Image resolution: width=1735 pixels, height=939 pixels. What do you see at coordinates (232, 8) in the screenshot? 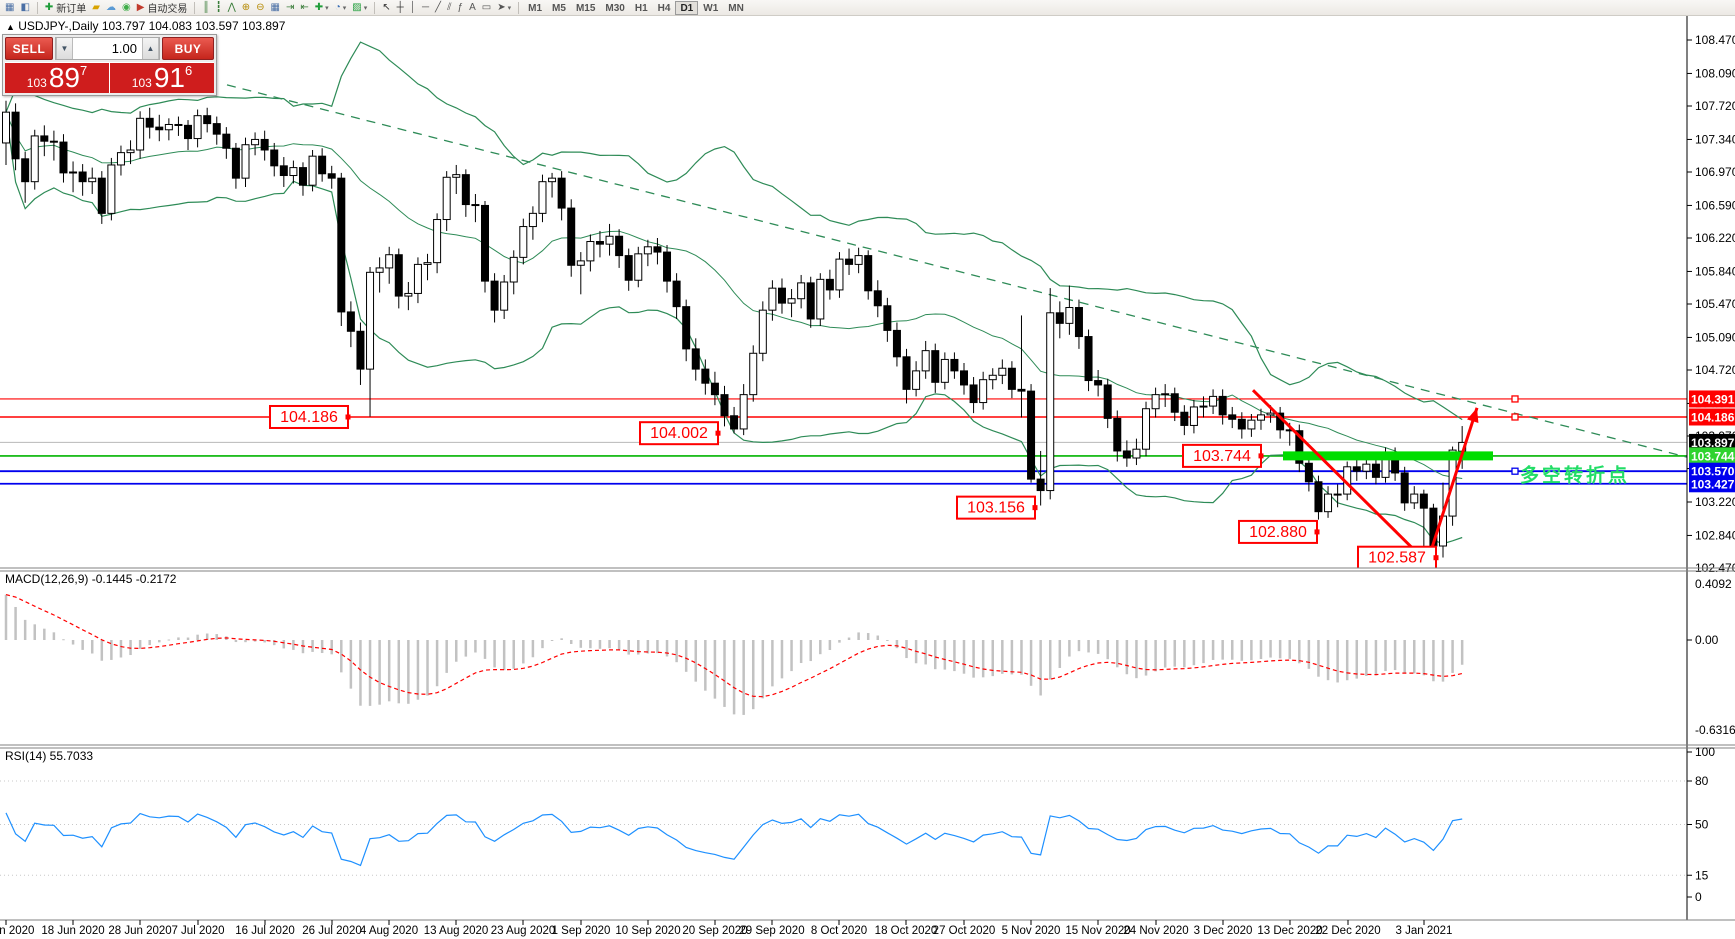
I see `line-chart-icon: ⋀` at bounding box center [232, 8].